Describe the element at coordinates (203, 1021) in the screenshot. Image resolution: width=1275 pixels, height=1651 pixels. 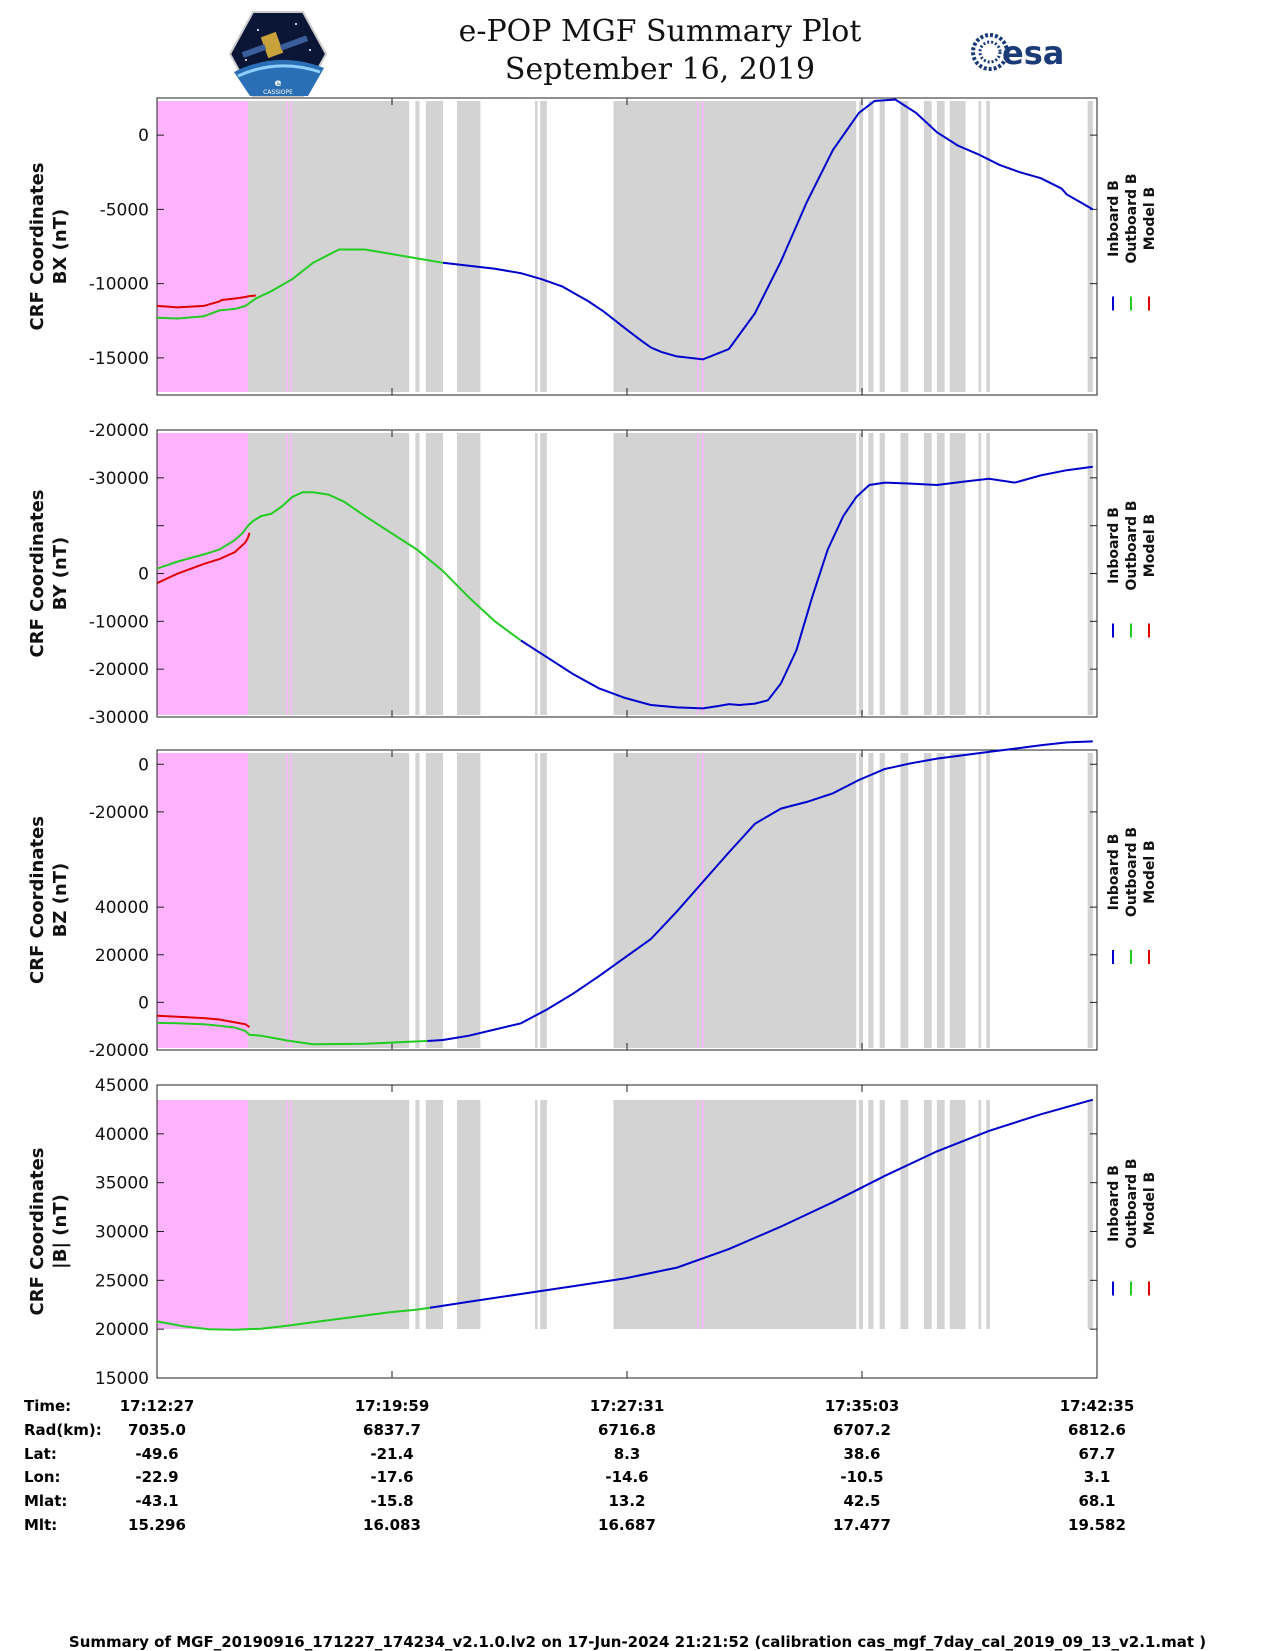
I see `series-model-b` at that location.